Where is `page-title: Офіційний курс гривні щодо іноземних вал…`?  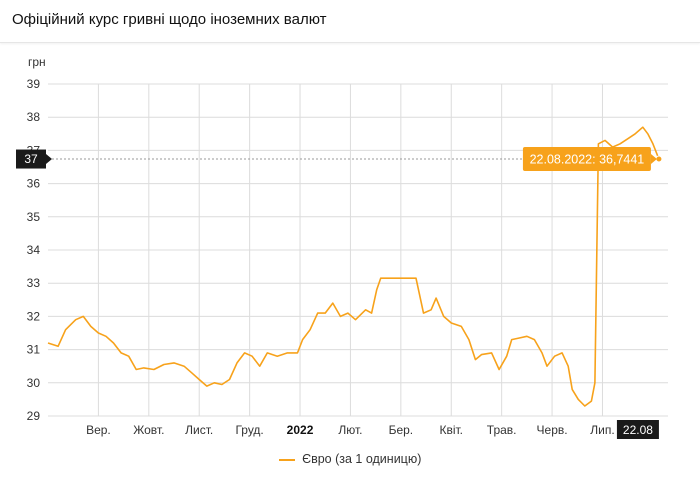 page-title: Офіційний курс гривні щодо іноземних вал… is located at coordinates (169, 19).